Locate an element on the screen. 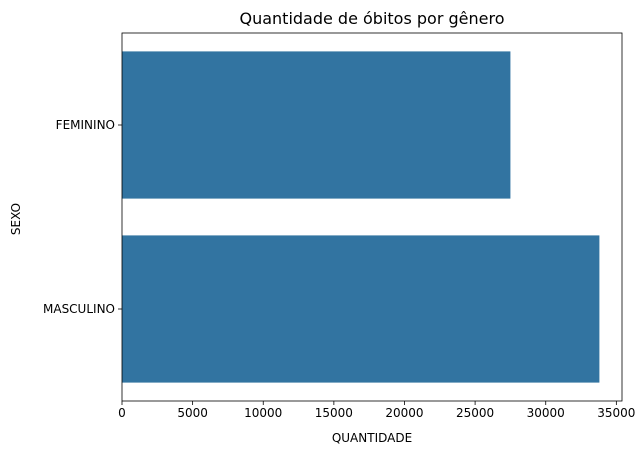 This screenshot has width=644, height=455. x-tick-label: 0 is located at coordinates (122, 413).